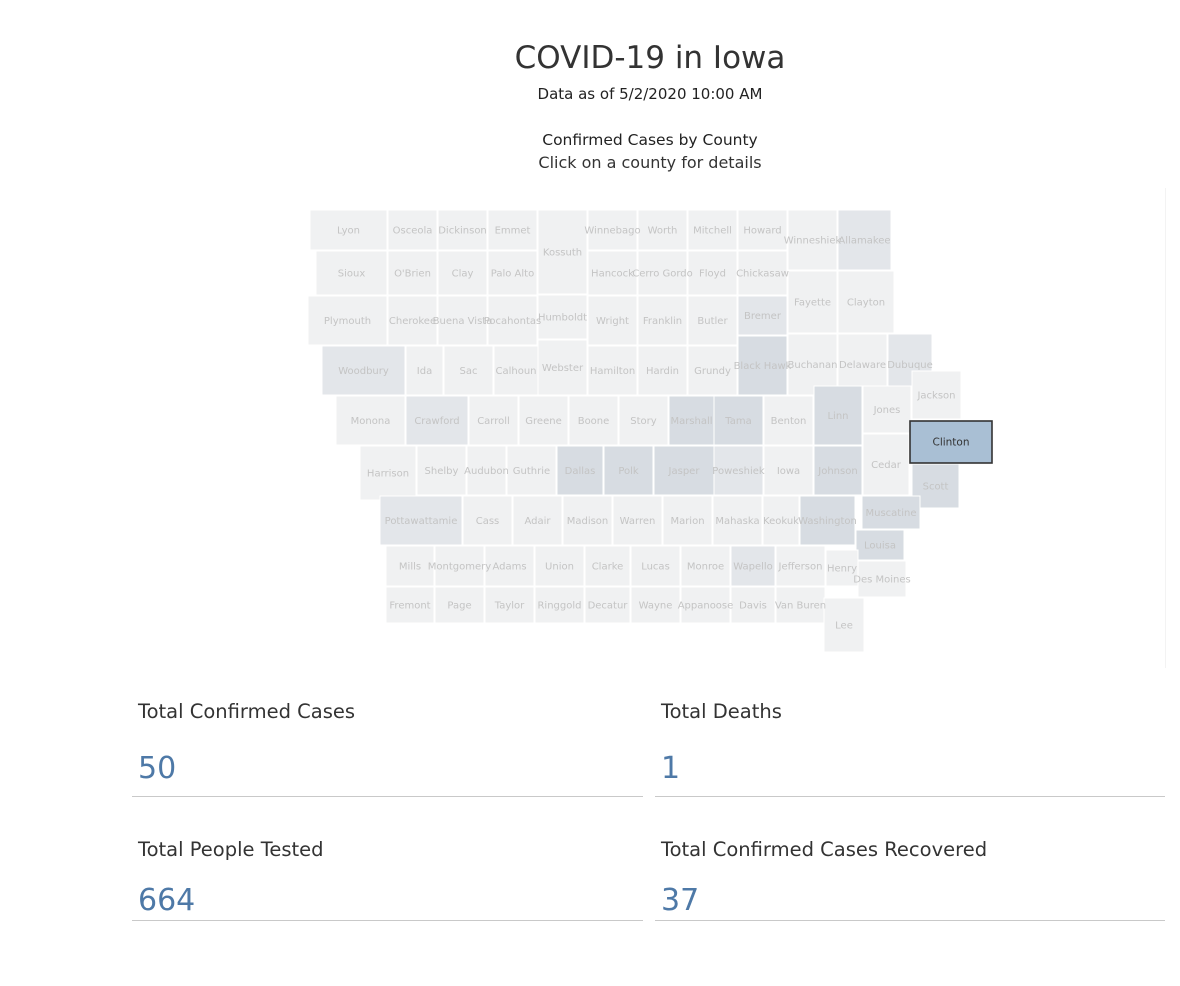  I want to click on county-monona, so click(370, 420).